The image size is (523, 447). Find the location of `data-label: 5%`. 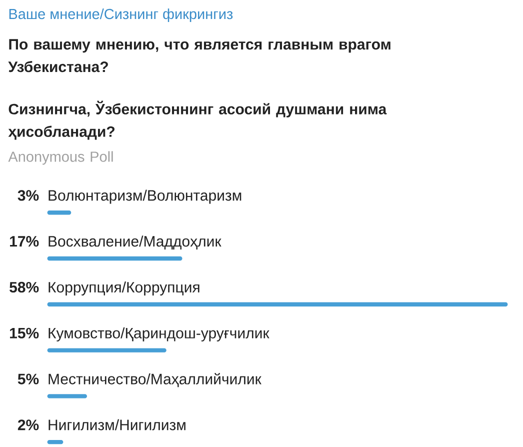

data-label: 5% is located at coordinates (28, 379).